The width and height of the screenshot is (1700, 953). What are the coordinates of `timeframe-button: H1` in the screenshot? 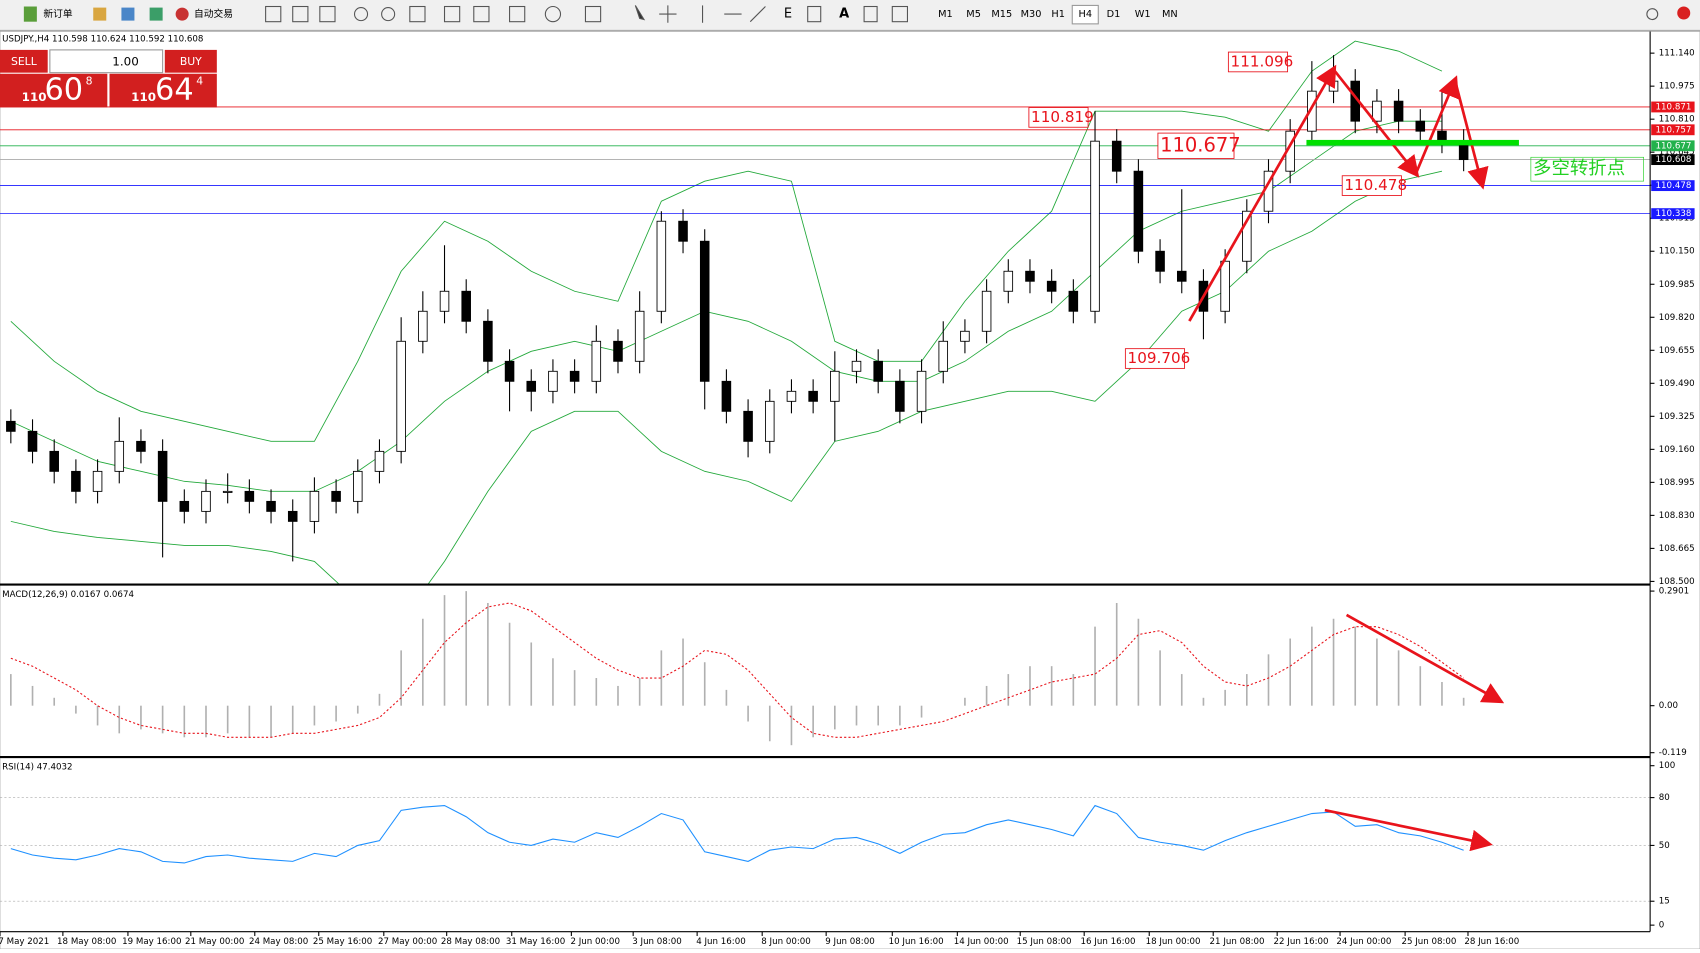 It's located at (1058, 14).